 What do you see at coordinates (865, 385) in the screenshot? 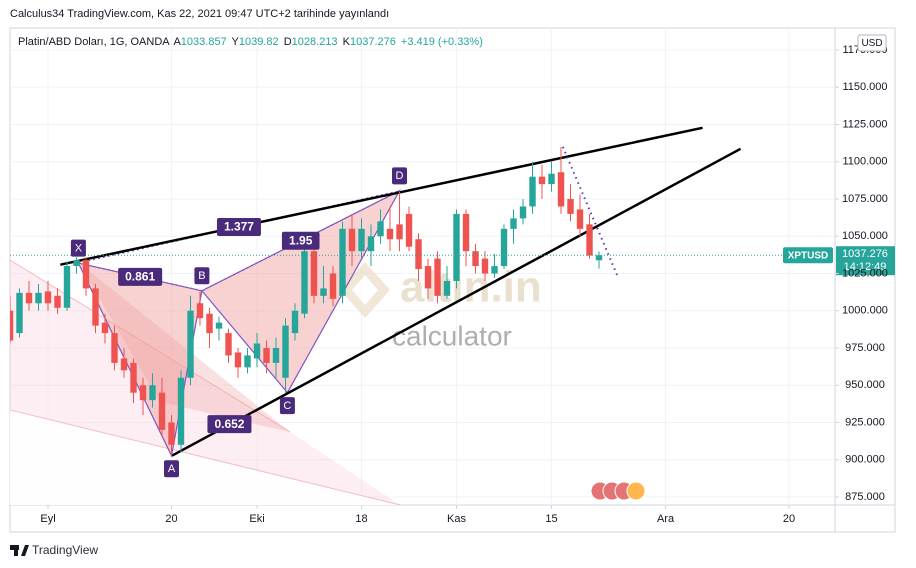
I see `y-tick-label: 950.000` at bounding box center [865, 385].